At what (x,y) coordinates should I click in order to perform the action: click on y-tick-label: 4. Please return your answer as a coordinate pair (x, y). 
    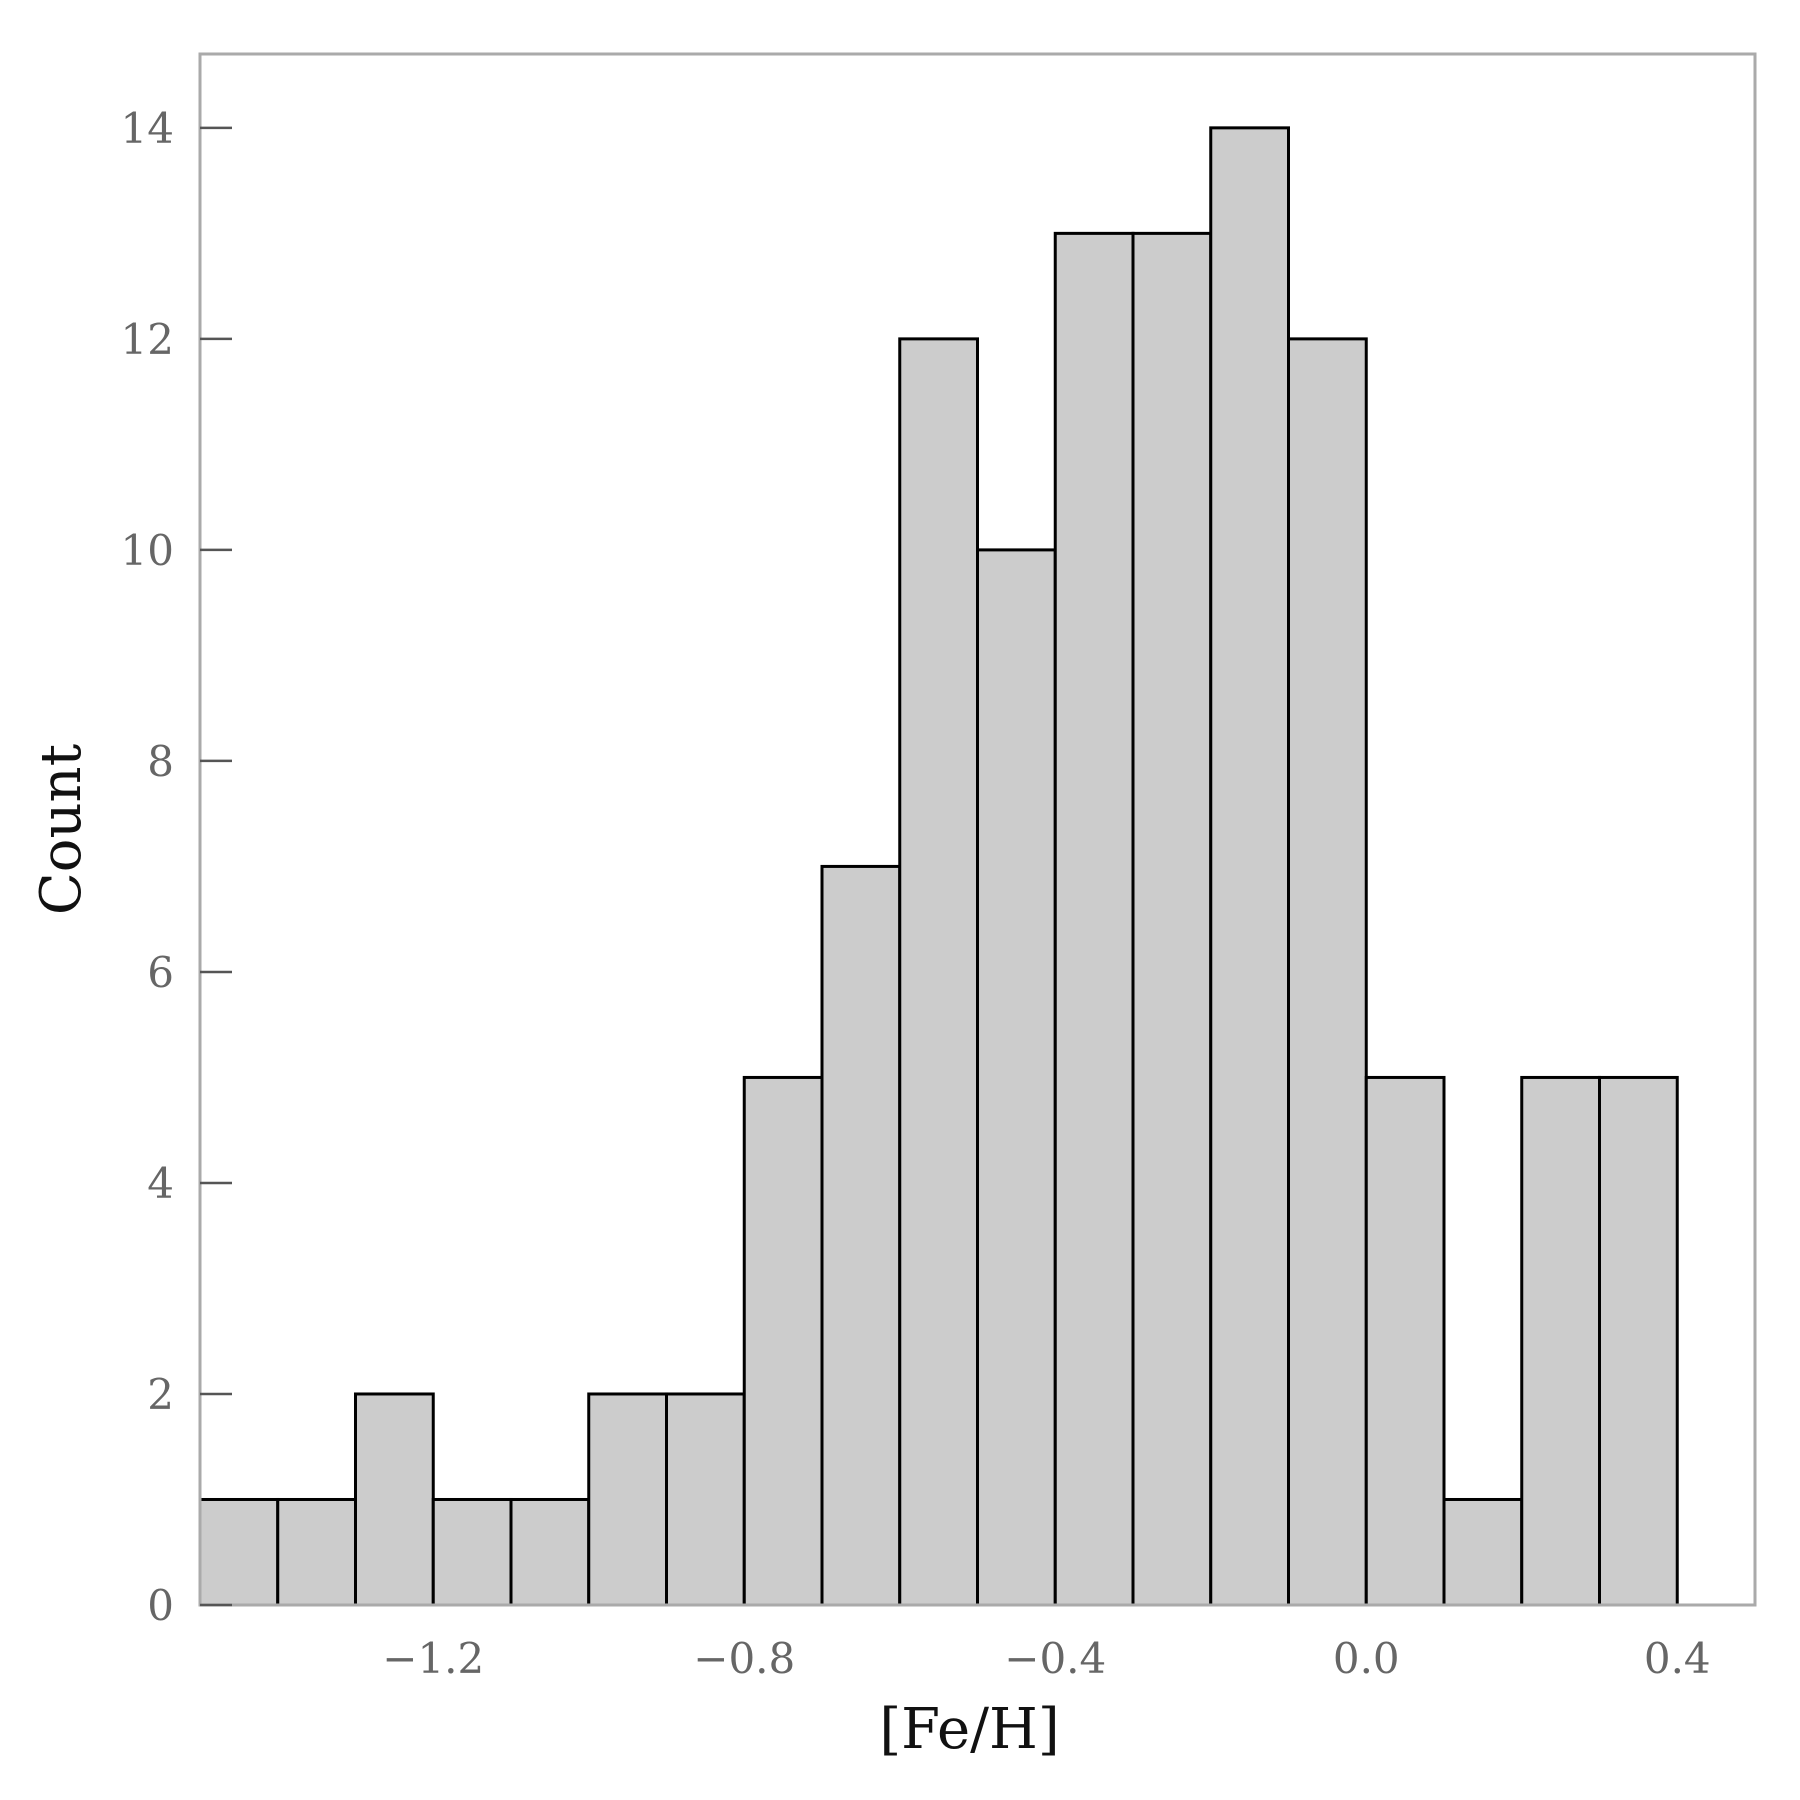
    Looking at the image, I should click on (160, 1183).